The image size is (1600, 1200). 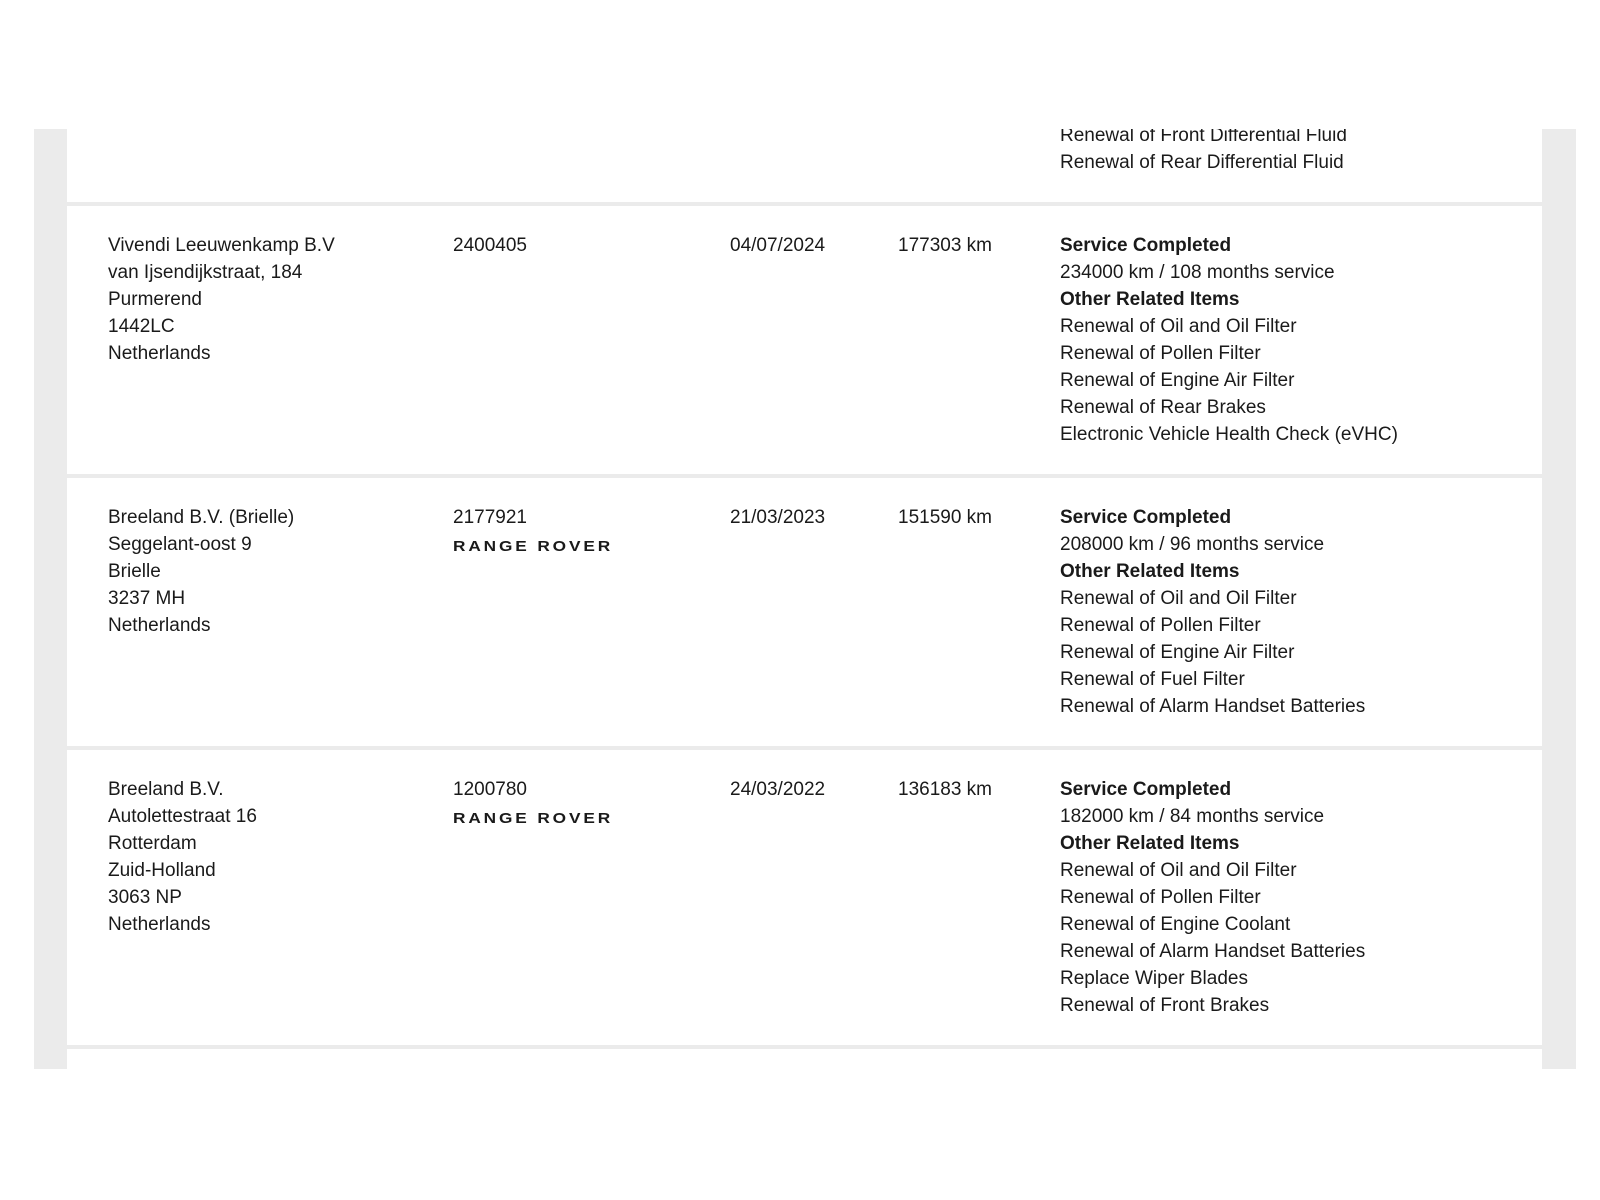 I want to click on repair-number: 2177921, so click(x=490, y=517).